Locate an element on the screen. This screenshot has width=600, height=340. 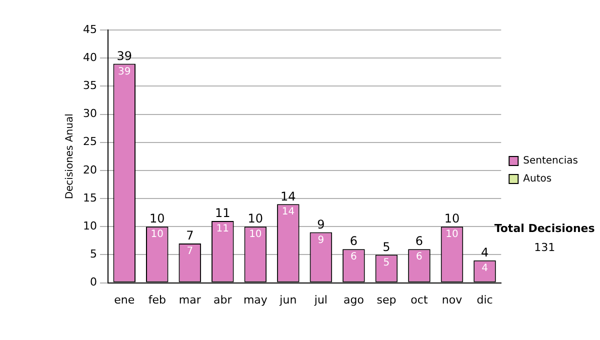
y-tick-label: 35 is located at coordinates (89, 85).